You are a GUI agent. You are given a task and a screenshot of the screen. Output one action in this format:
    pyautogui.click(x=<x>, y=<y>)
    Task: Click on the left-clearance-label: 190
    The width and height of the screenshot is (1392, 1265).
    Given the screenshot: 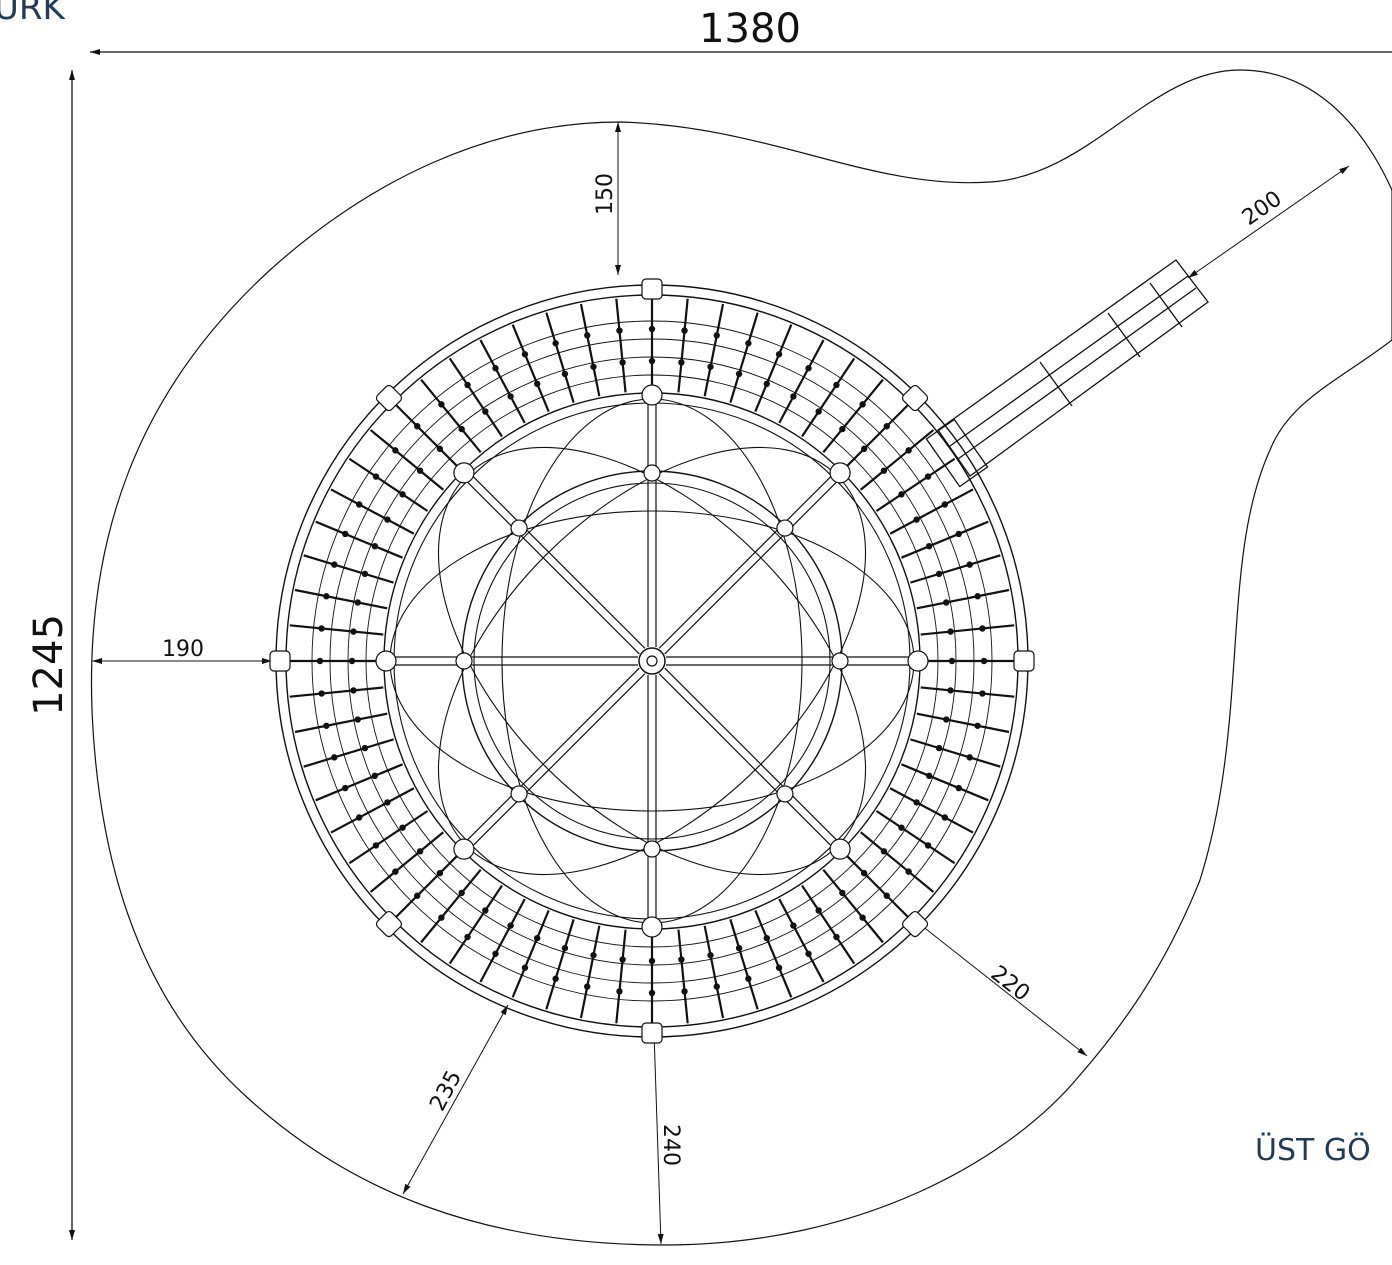 What is the action you would take?
    pyautogui.click(x=183, y=649)
    